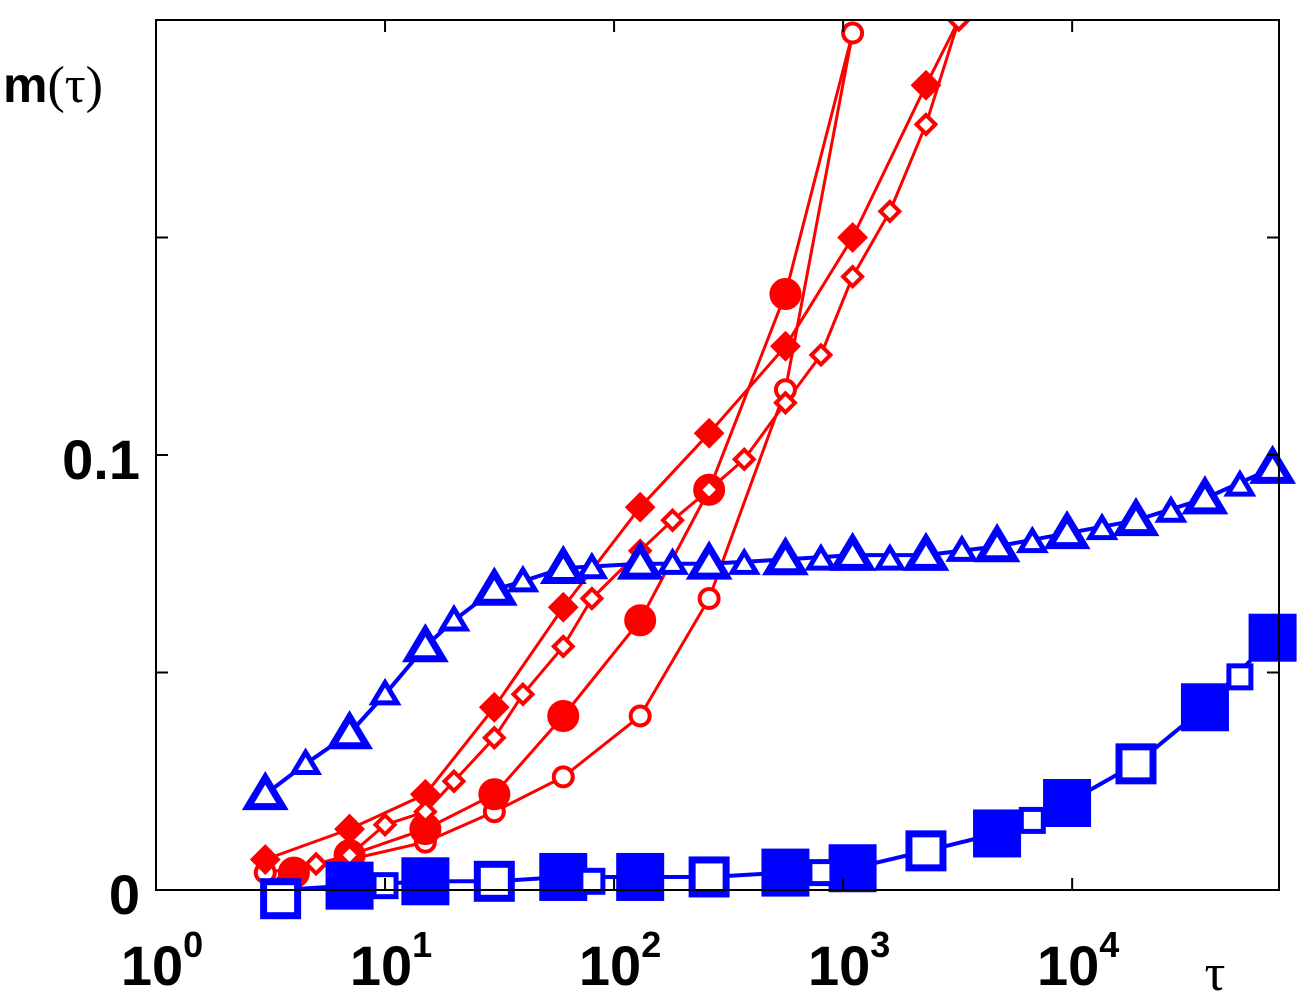 This screenshot has width=1298, height=1000. I want to click on x-tick-label-exponent: 2, so click(651, 944).